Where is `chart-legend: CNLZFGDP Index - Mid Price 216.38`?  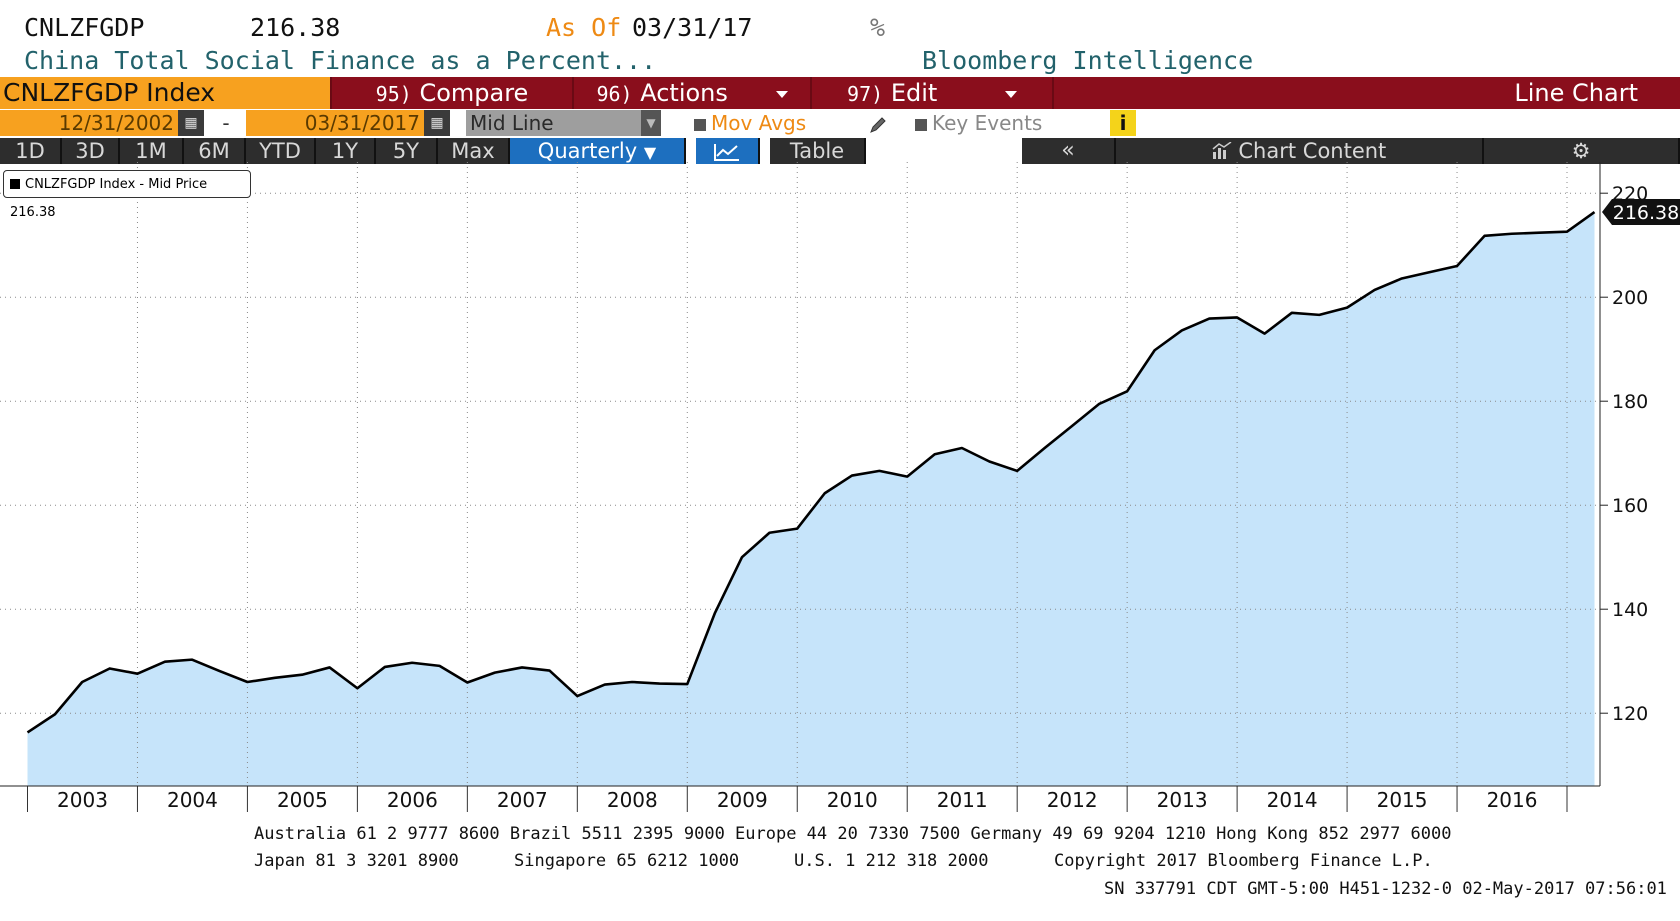 chart-legend: CNLZFGDP Index - Mid Price 216.38 is located at coordinates (127, 195).